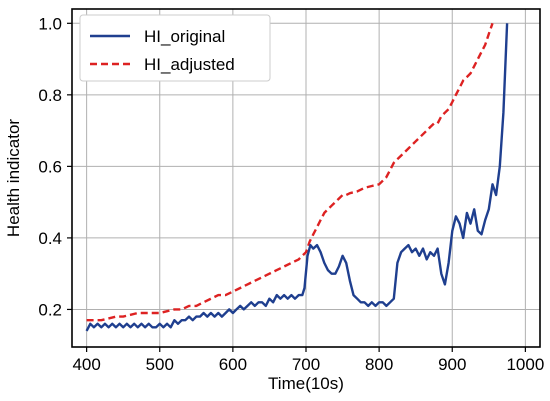 The image size is (550, 401). I want to click on x-tick-label: 1000, so click(525, 364).